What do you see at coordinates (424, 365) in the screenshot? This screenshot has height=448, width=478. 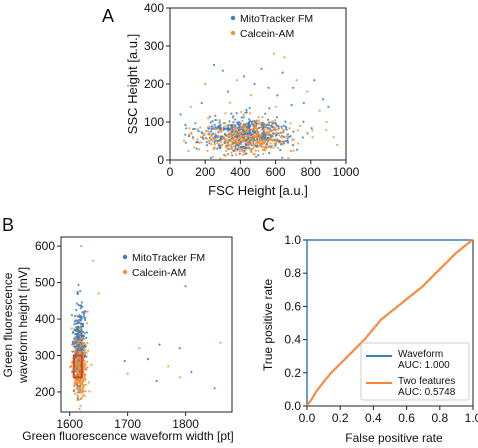 I see `panel-c-legend-auc-waveform: AUC: 1.000` at bounding box center [424, 365].